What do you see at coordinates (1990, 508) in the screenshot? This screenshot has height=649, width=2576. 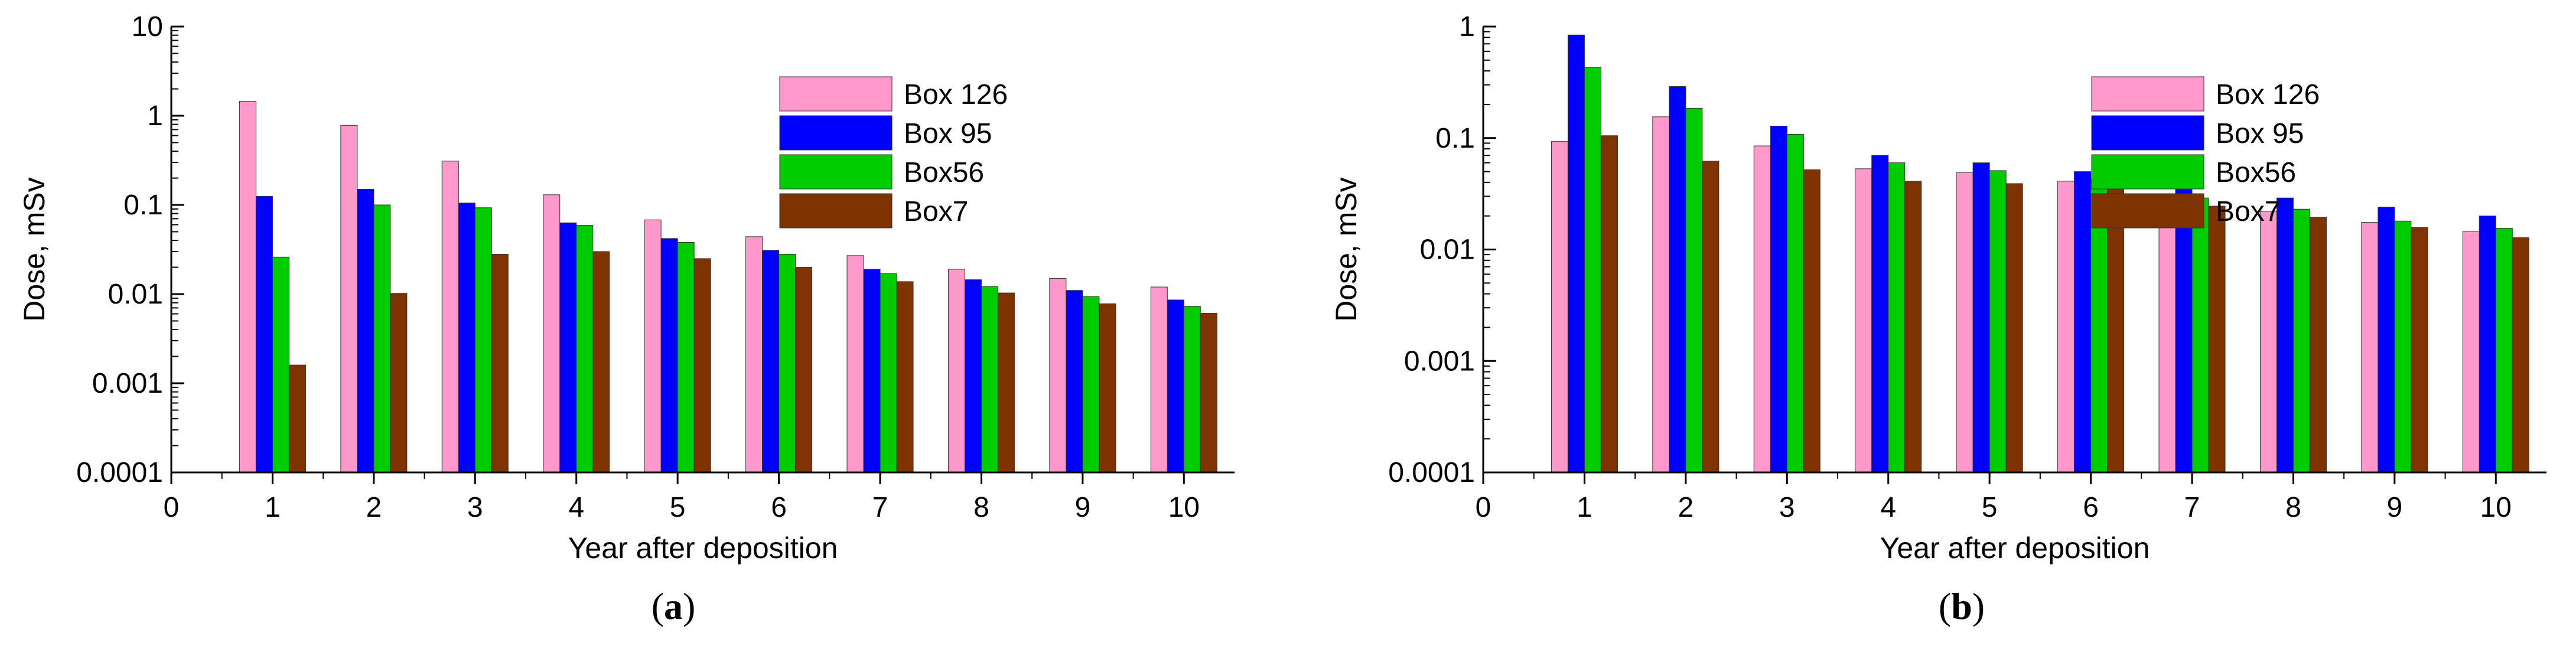 I see `x-tick-label: 5` at bounding box center [1990, 508].